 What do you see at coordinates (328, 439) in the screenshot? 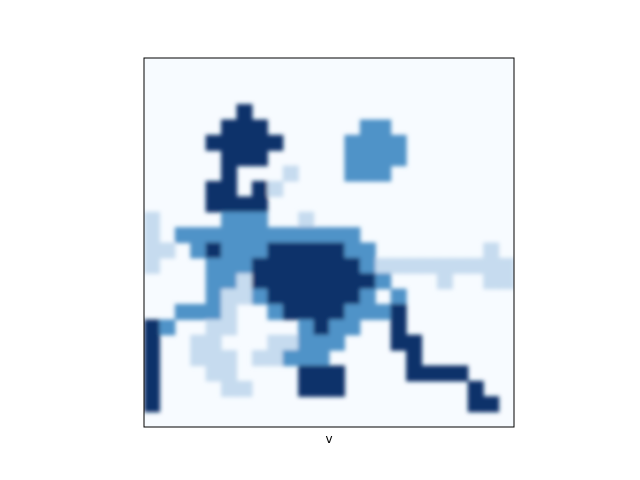
I see `x-axis-label: v` at bounding box center [328, 439].